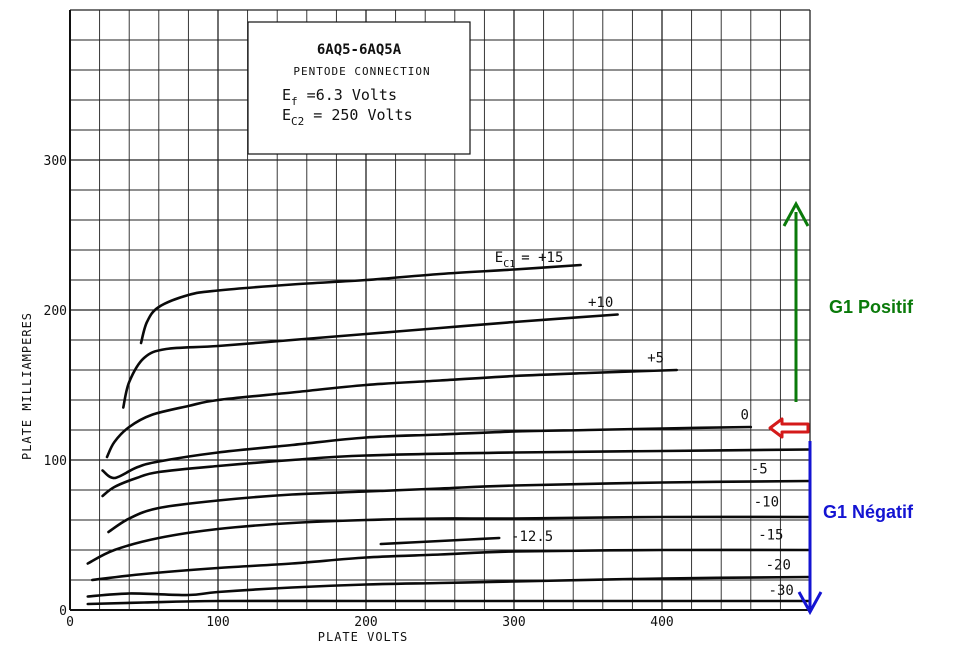  I want to click on info-box-frame, so click(359, 88).